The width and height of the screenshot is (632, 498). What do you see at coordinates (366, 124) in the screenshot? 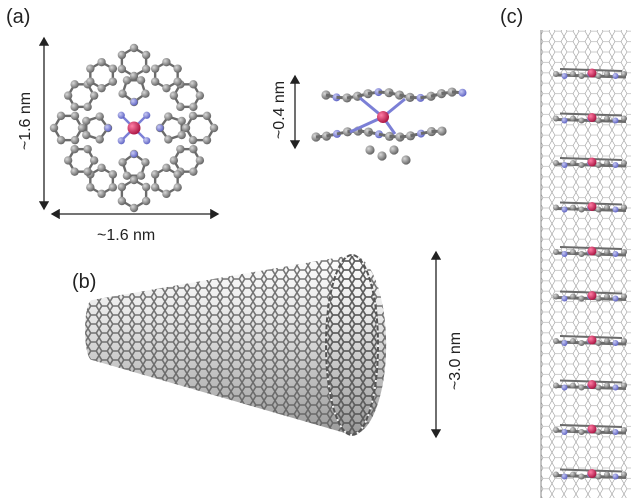
I see `bond` at bounding box center [366, 124].